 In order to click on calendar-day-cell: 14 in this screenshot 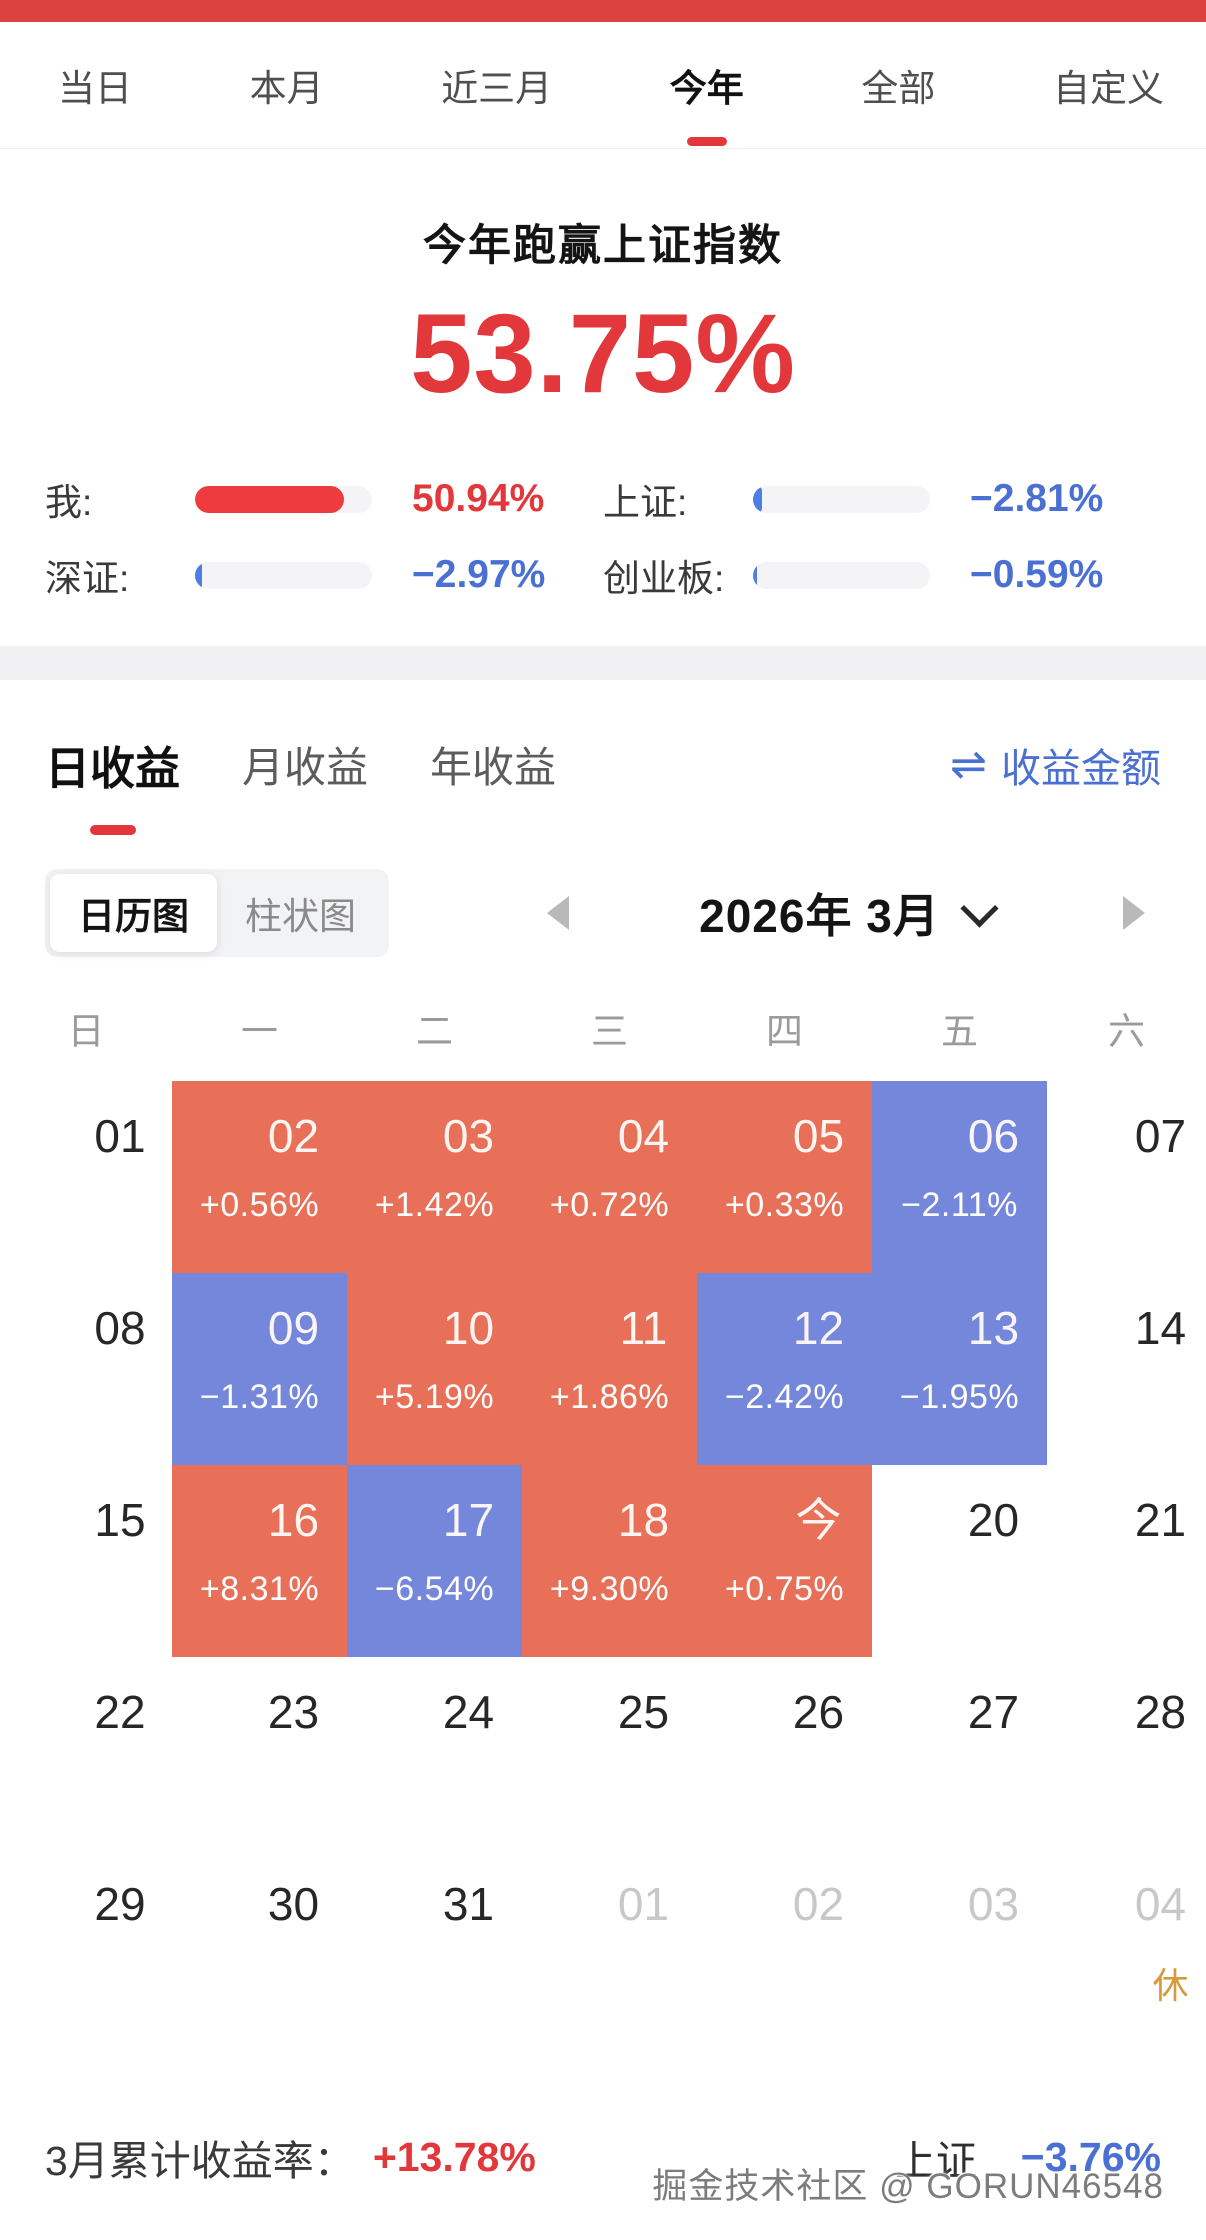, I will do `click(1126, 1369)`.